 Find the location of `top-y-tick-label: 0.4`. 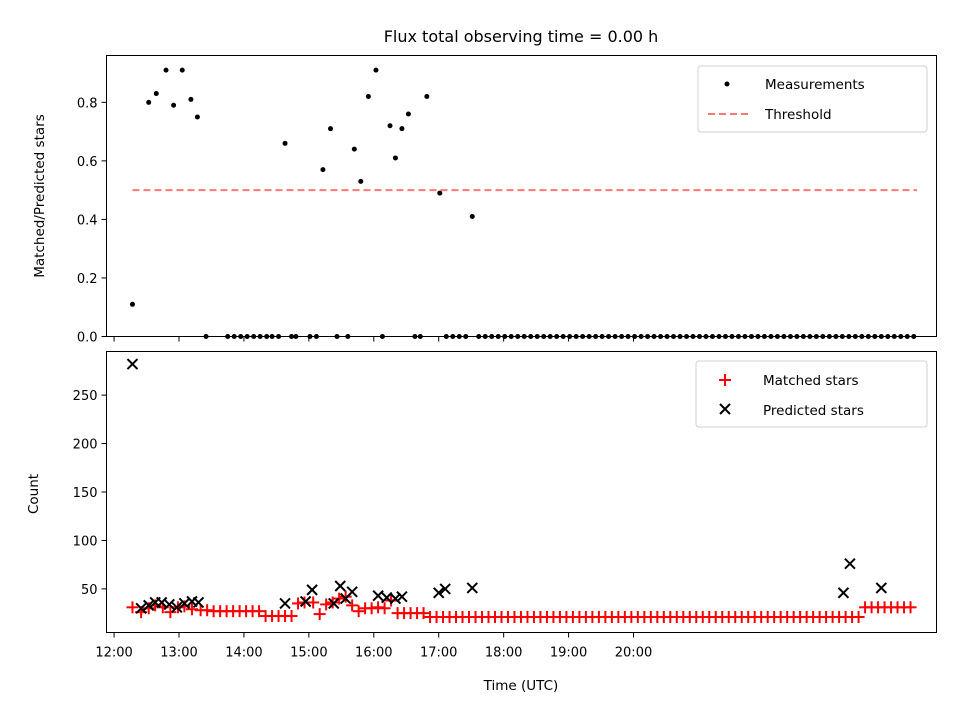

top-y-tick-label: 0.4 is located at coordinates (87, 220).